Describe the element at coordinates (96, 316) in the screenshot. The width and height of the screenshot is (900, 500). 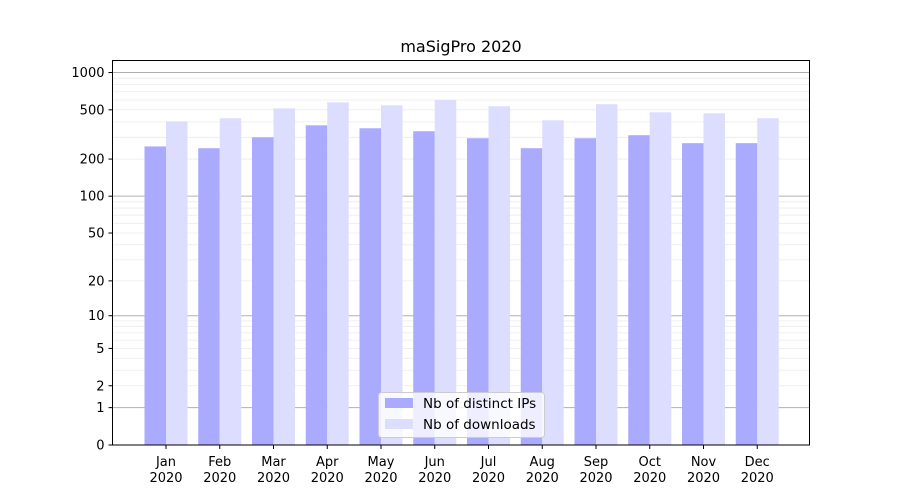
I see `y-tick-label: 10` at that location.